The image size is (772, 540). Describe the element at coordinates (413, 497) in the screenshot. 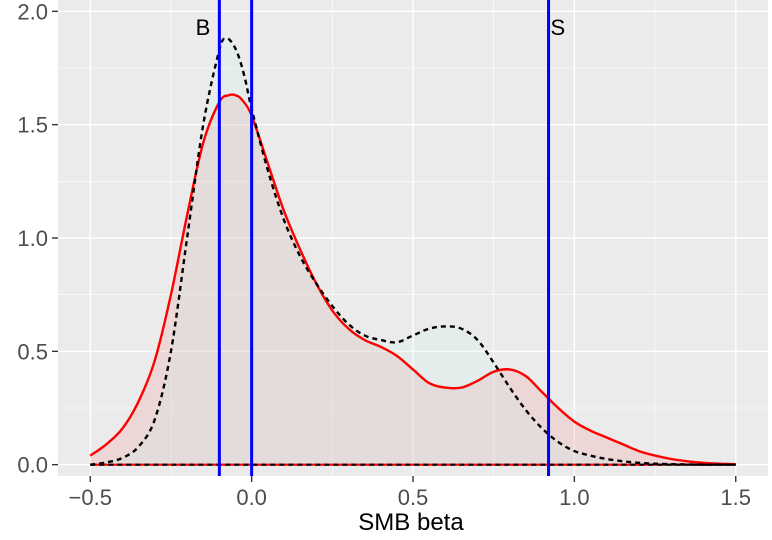

I see `x-tick-label: 0.5` at that location.